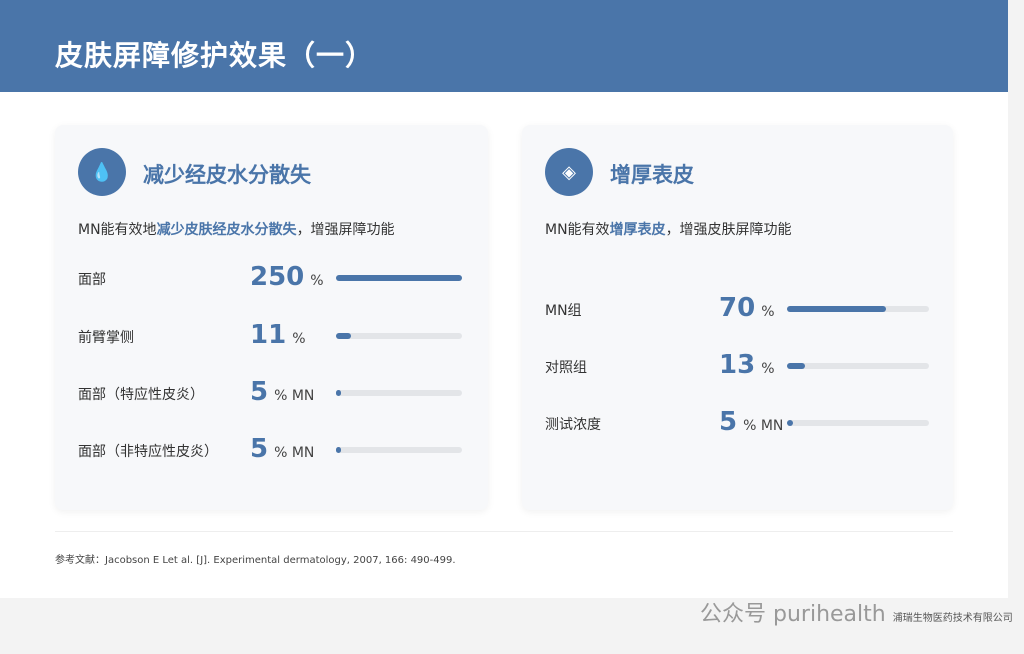 The width and height of the screenshot is (1024, 654). What do you see at coordinates (148, 452) in the screenshot?
I see `metric-label: 面部（非特应性皮炎）` at bounding box center [148, 452].